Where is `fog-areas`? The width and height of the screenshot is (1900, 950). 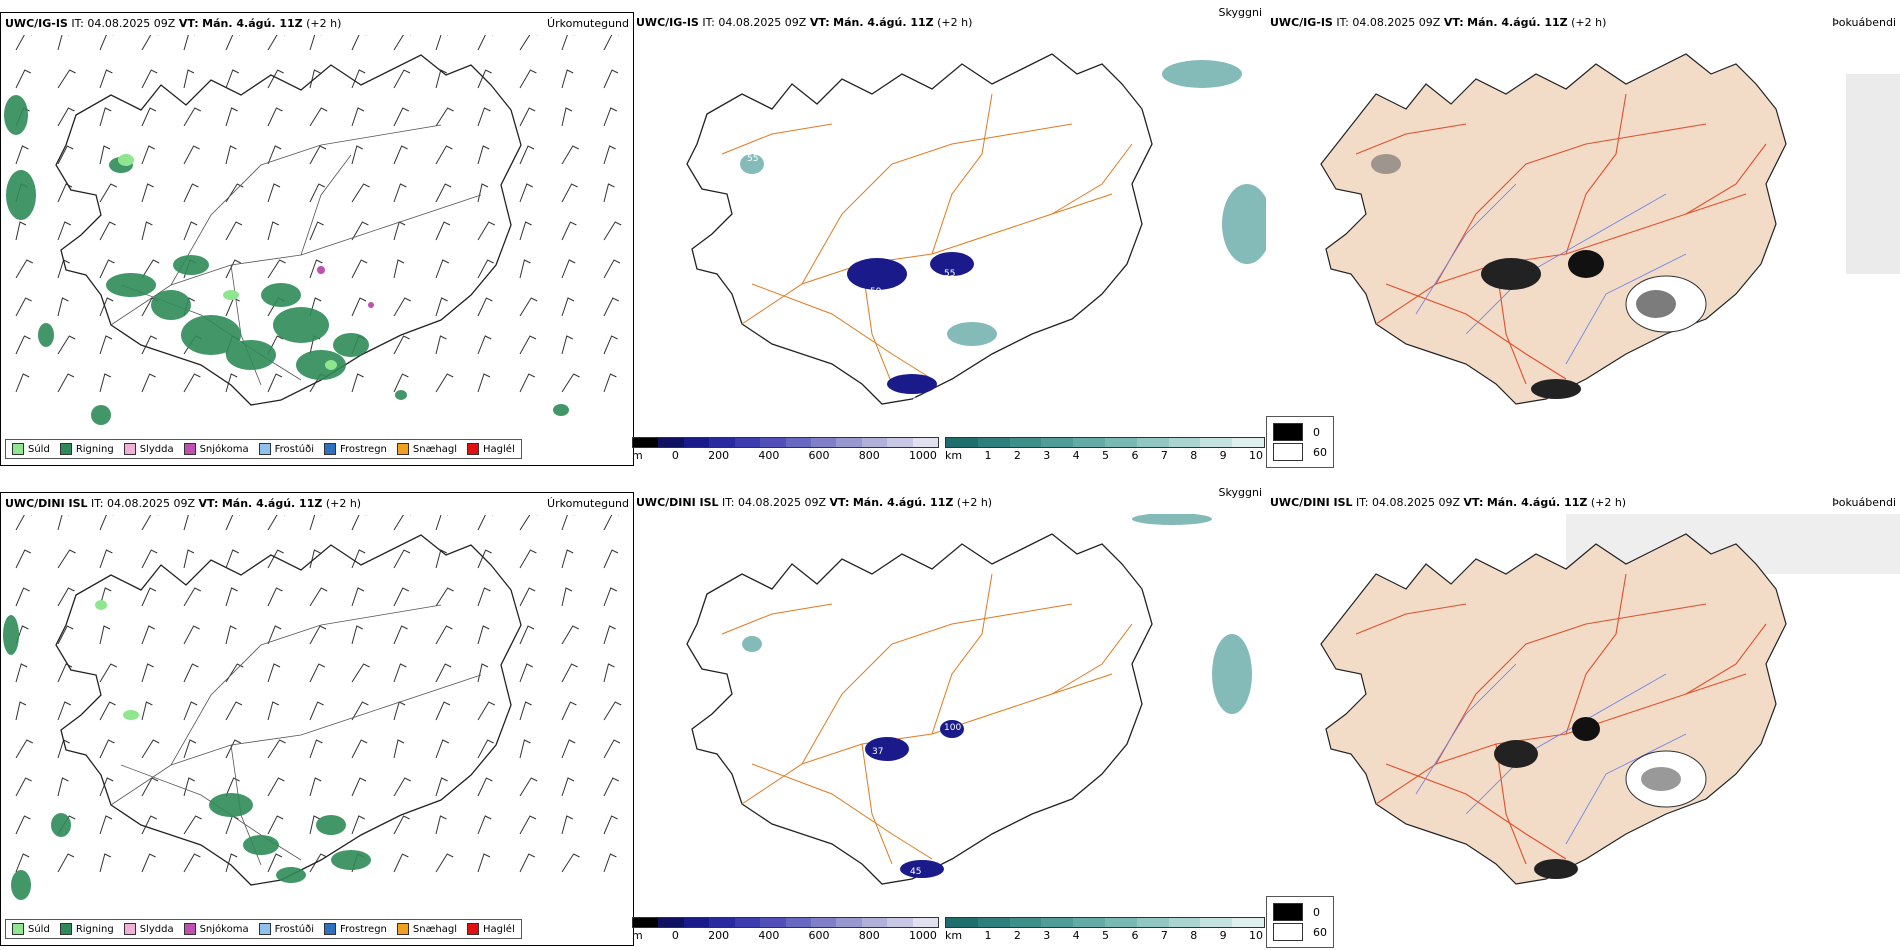
fog-areas is located at coordinates (1600, 798).